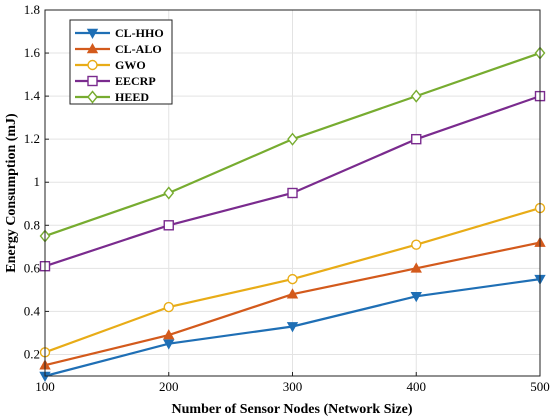 This screenshot has width=550, height=420. I want to click on legend-label: EECRP, so click(135, 81).